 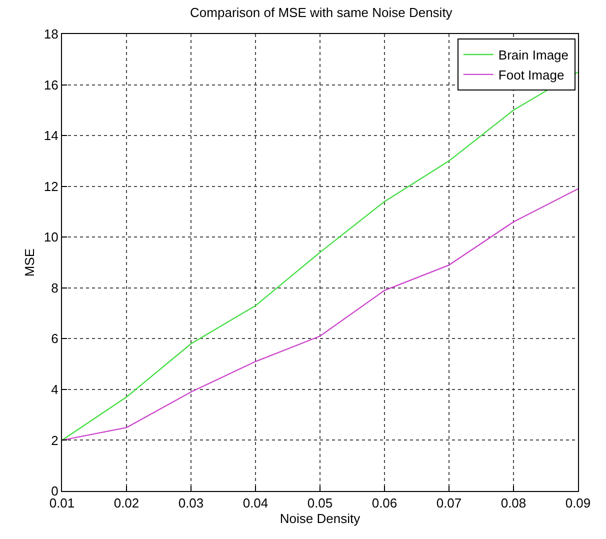 I want to click on x-tick-label: 0.03, so click(x=191, y=503).